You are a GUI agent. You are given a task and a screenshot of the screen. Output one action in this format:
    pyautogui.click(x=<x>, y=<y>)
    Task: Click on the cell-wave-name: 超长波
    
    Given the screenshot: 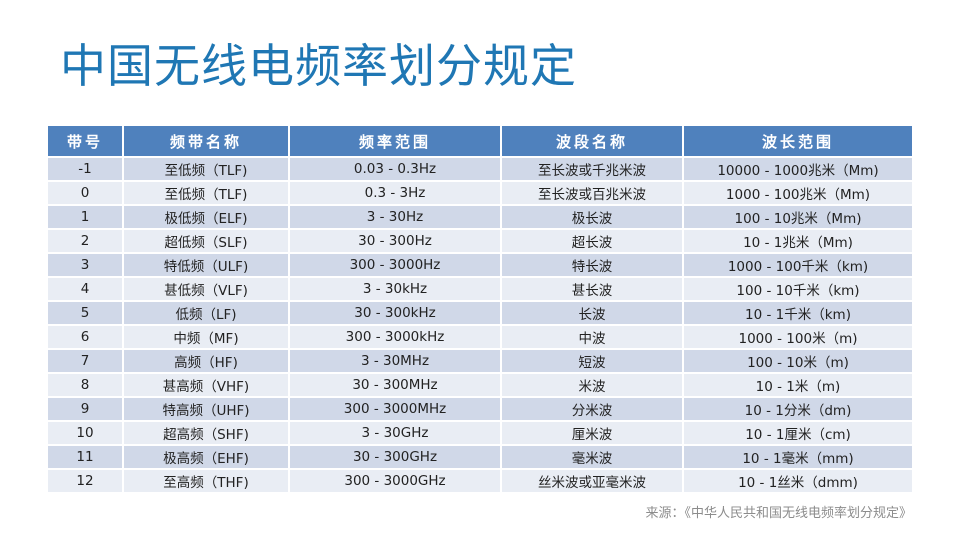 What is the action you would take?
    pyautogui.click(x=593, y=242)
    